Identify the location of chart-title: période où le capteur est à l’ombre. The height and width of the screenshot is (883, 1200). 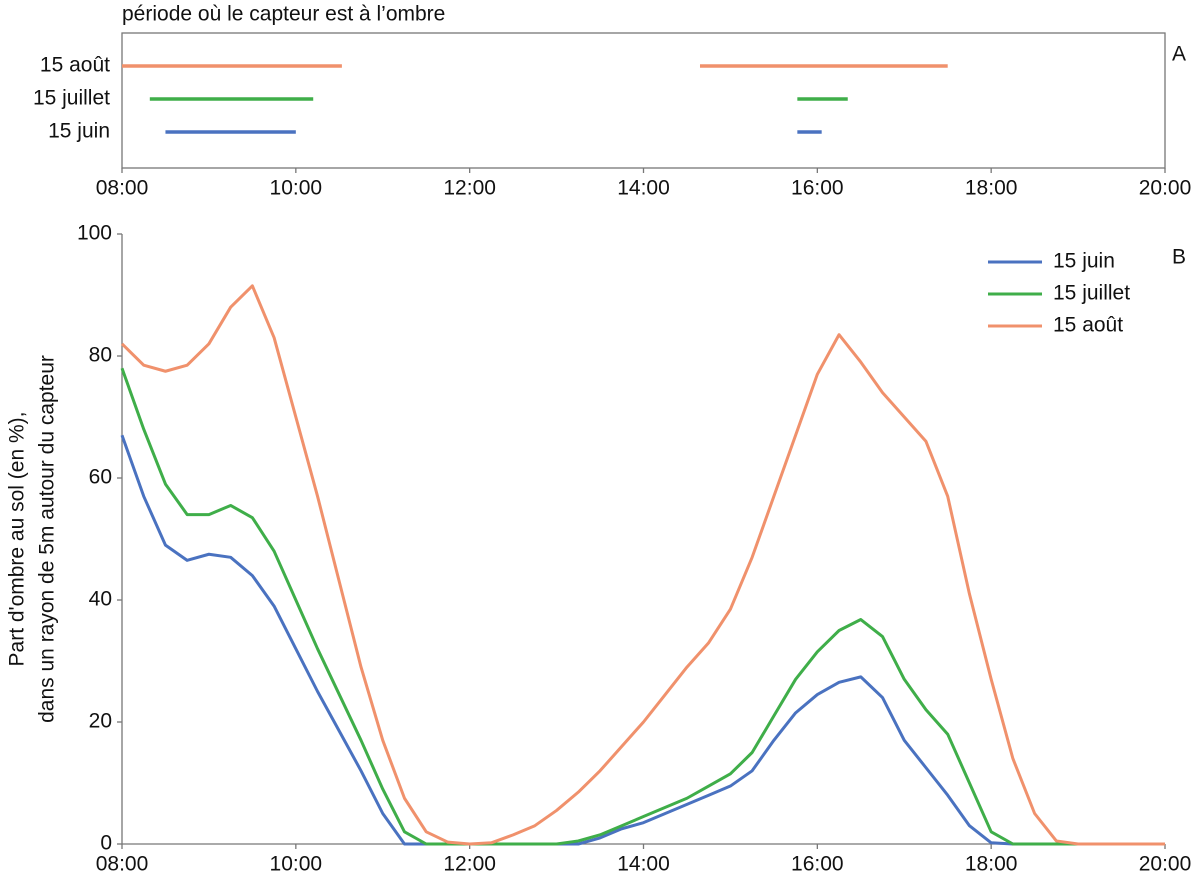
(283, 14).